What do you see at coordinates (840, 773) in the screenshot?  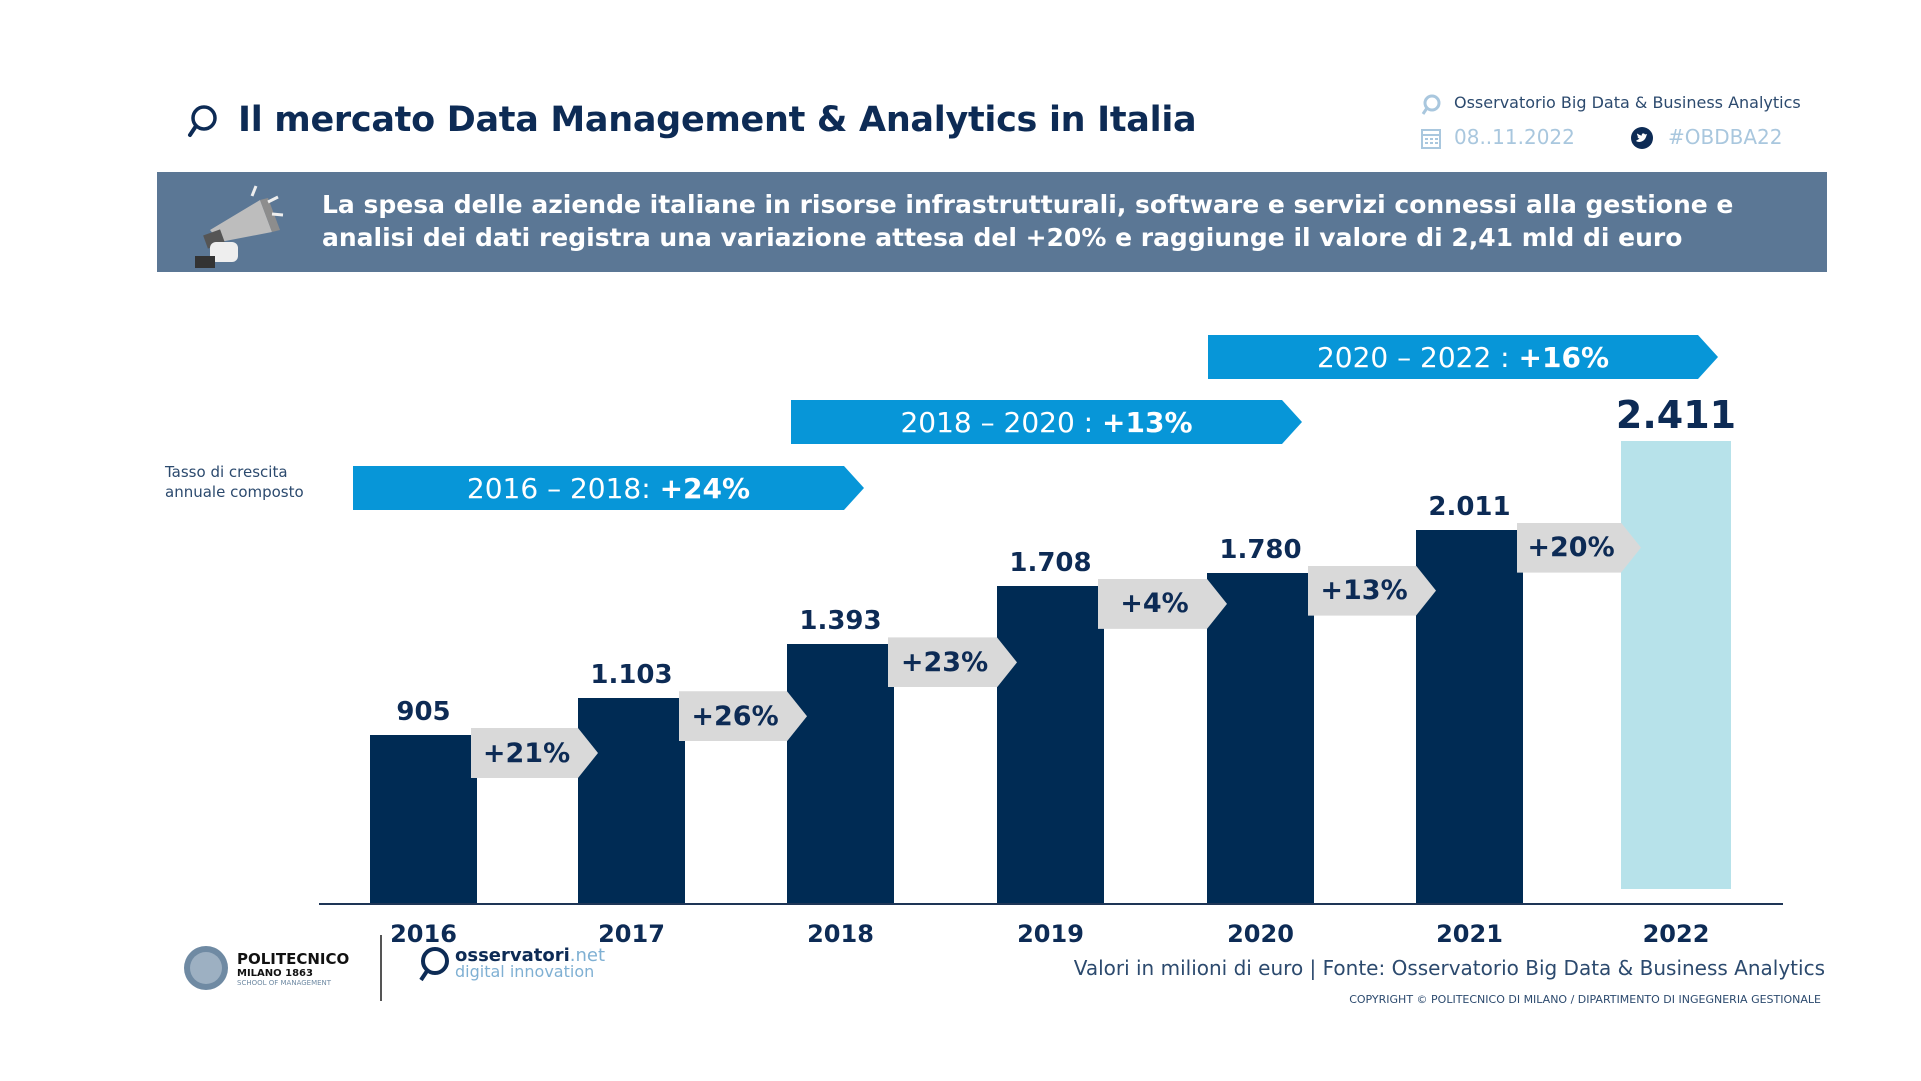 I see `bar-2018` at bounding box center [840, 773].